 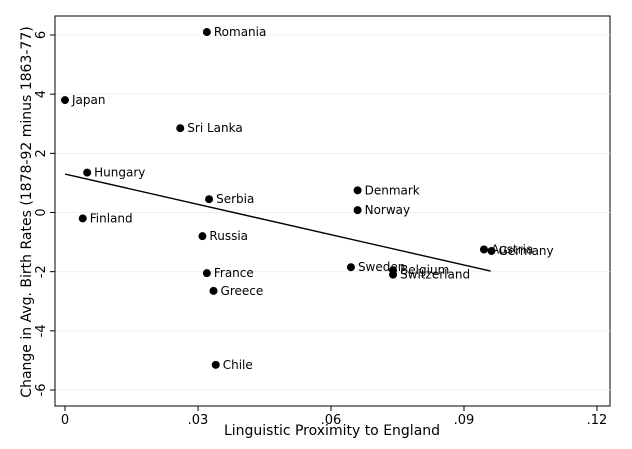 I want to click on point-label: Romania, so click(x=240, y=32).